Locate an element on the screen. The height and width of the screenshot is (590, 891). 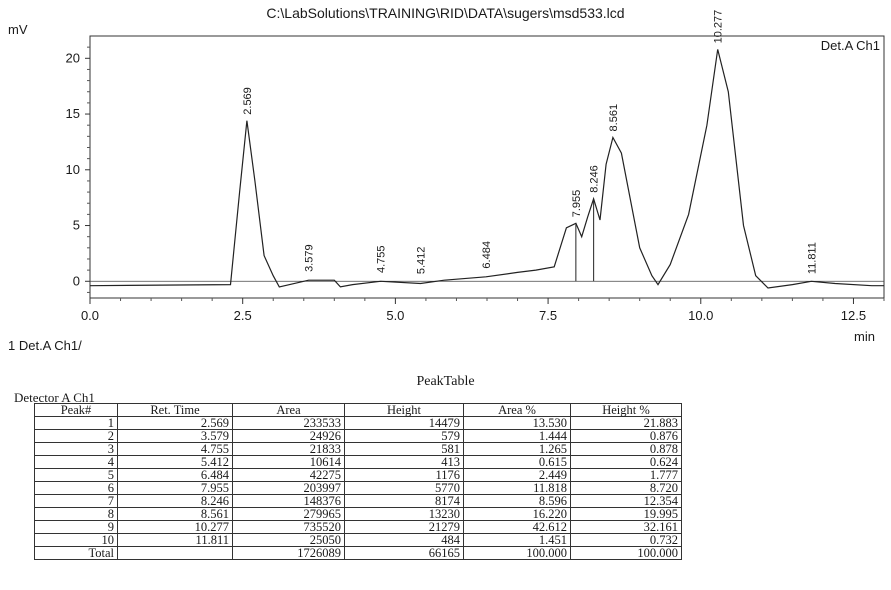
table-cell: 484 is located at coordinates (404, 540).